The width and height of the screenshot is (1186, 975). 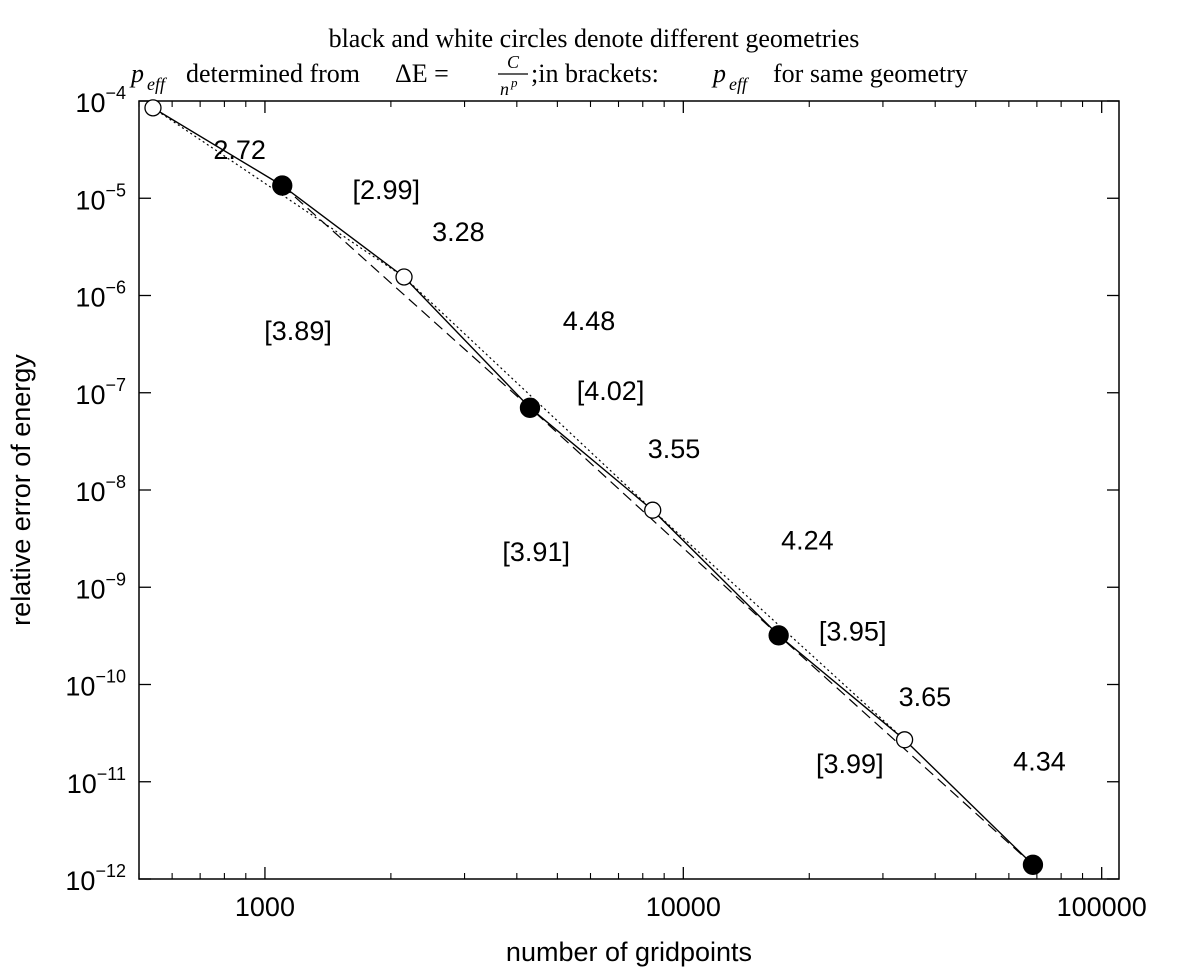 What do you see at coordinates (850, 764) in the screenshot?
I see `slope-annotation: [3.99]` at bounding box center [850, 764].